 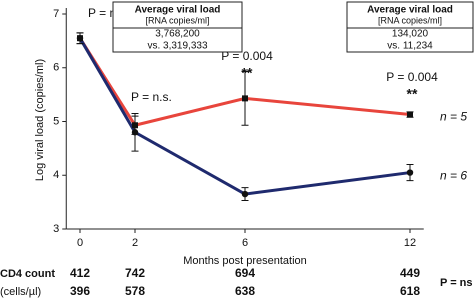 What do you see at coordinates (40, 120) in the screenshot?
I see `y-axis-label: Log viral load (copies/ml)` at bounding box center [40, 120].